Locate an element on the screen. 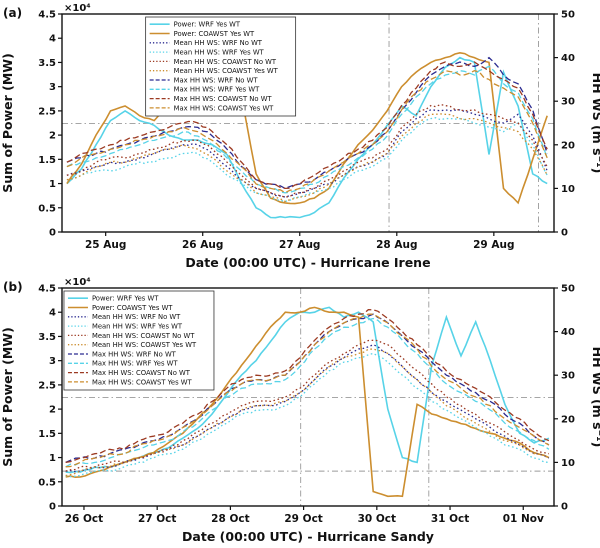 This screenshot has width=600, height=548. x-tick-label: 26 Oct is located at coordinates (84, 519).